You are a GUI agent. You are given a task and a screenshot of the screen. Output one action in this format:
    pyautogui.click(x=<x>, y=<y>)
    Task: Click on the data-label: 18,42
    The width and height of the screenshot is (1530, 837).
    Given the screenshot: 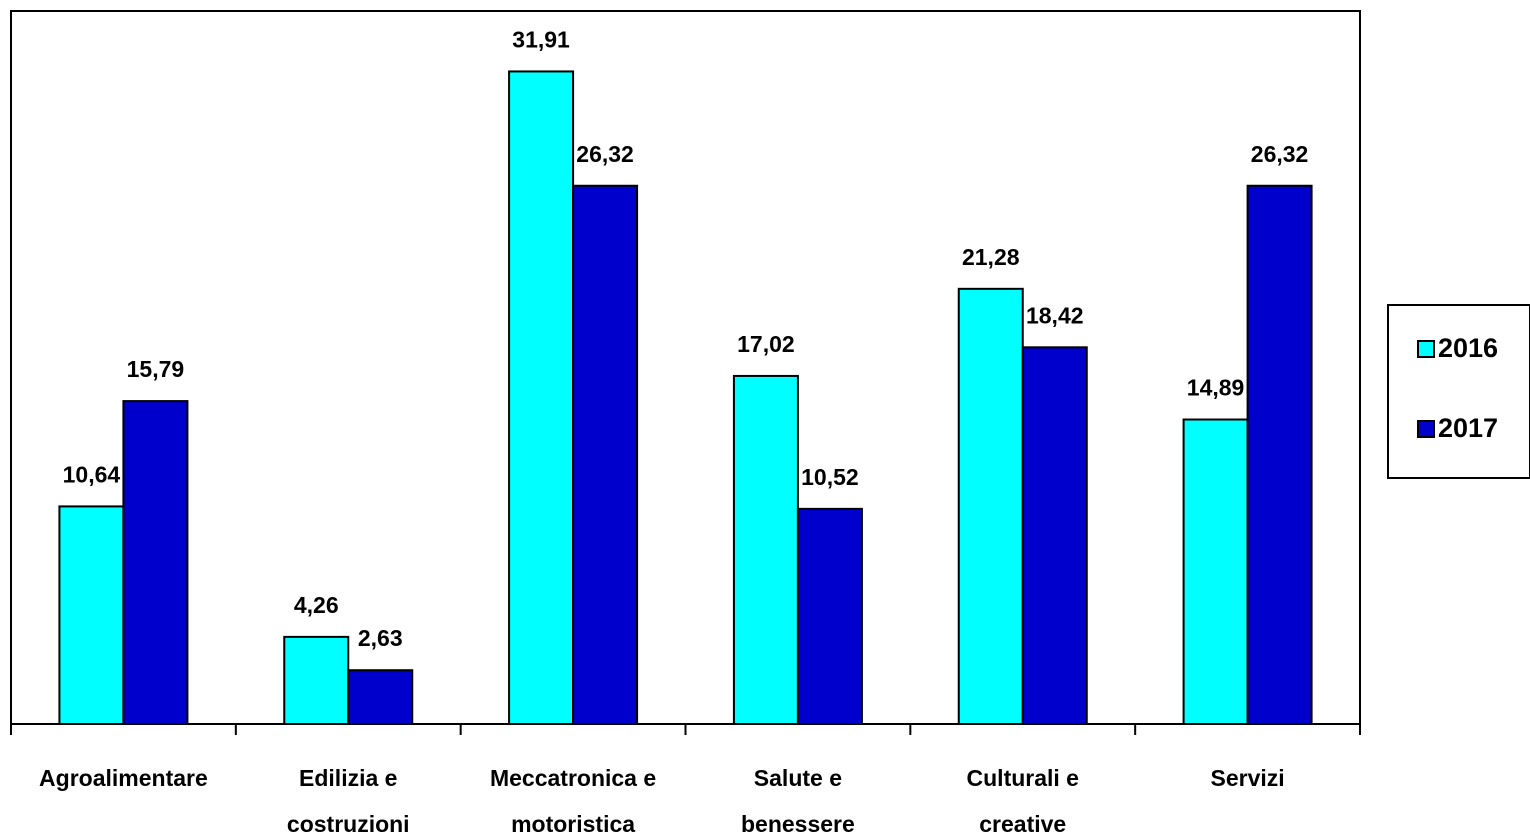 What is the action you would take?
    pyautogui.click(x=1055, y=315)
    